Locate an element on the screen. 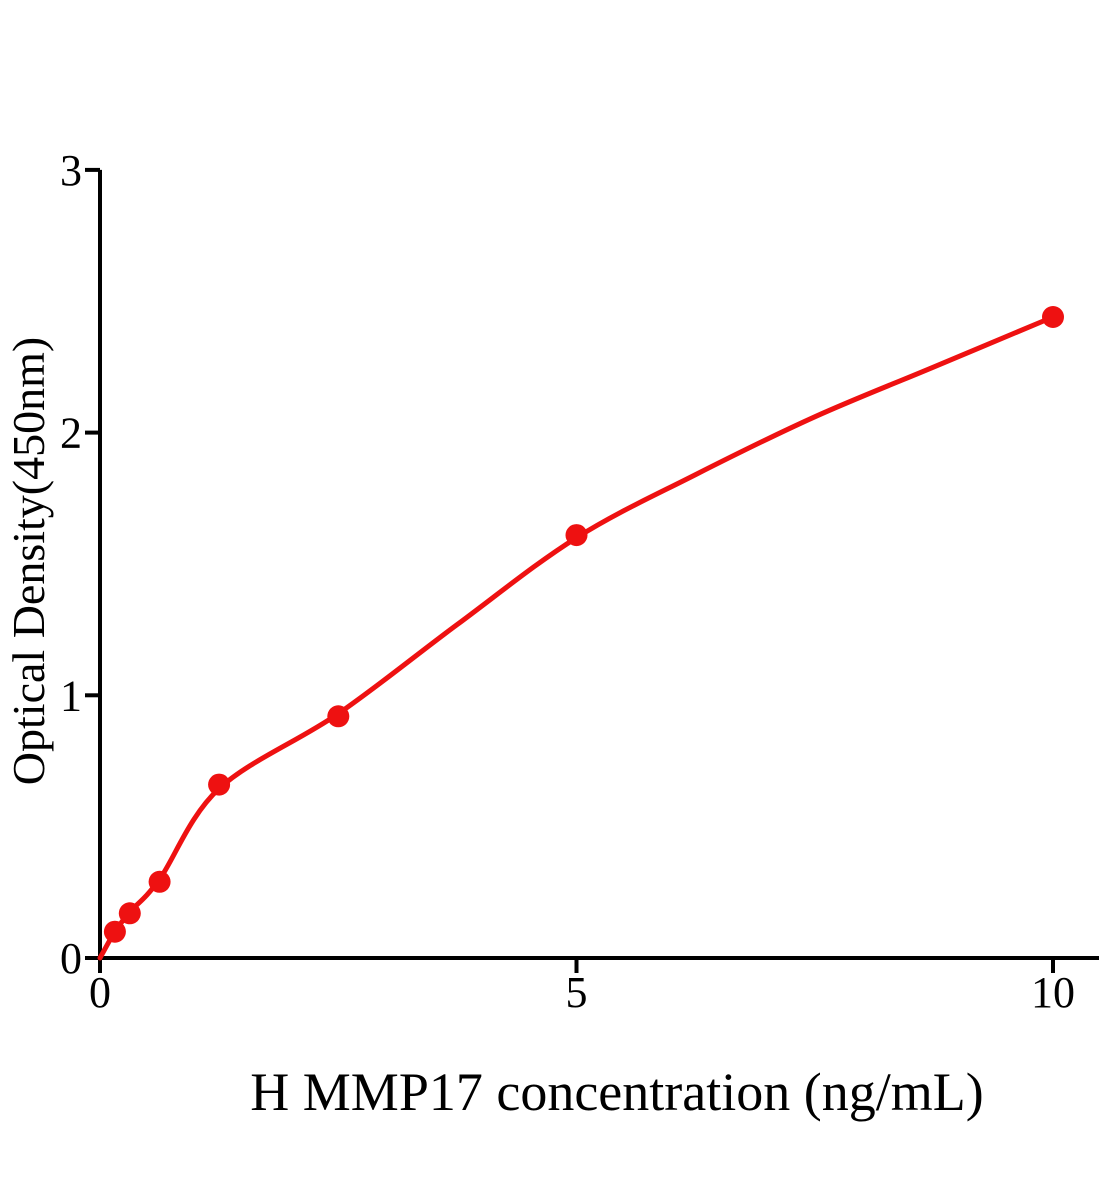 The height and width of the screenshot is (1200, 1104). x-tick-label: 10 is located at coordinates (1053, 992).